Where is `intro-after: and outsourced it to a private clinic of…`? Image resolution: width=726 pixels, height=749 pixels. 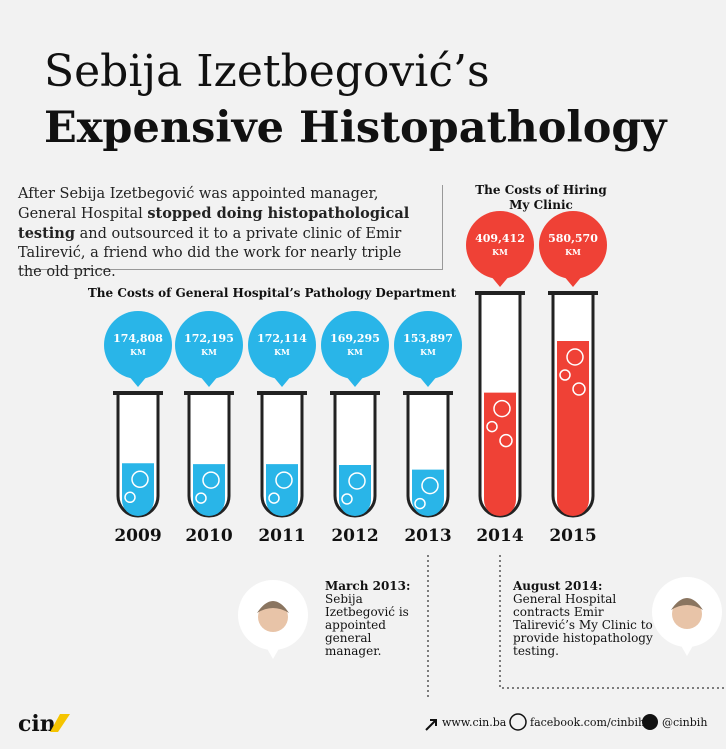 intro-after: and outsourced it to a private clinic of… is located at coordinates (210, 253).